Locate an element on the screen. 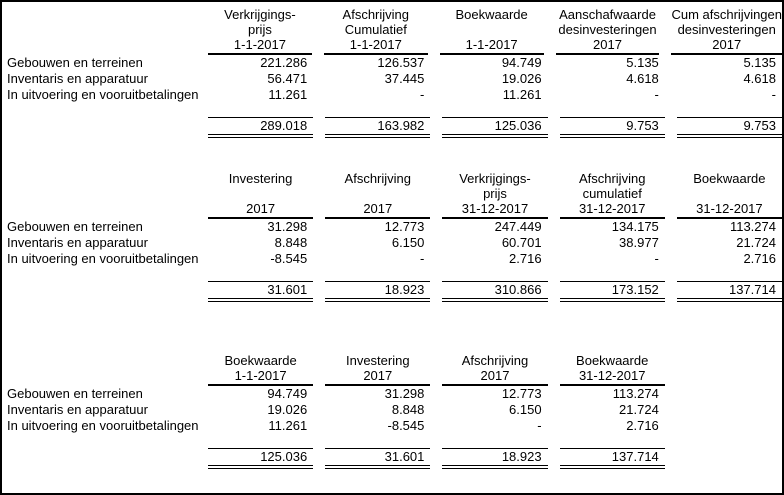 Image resolution: width=784 pixels, height=495 pixels. column-header: Verkrijgings- prijs 1-1-2017 is located at coordinates (260, 31).